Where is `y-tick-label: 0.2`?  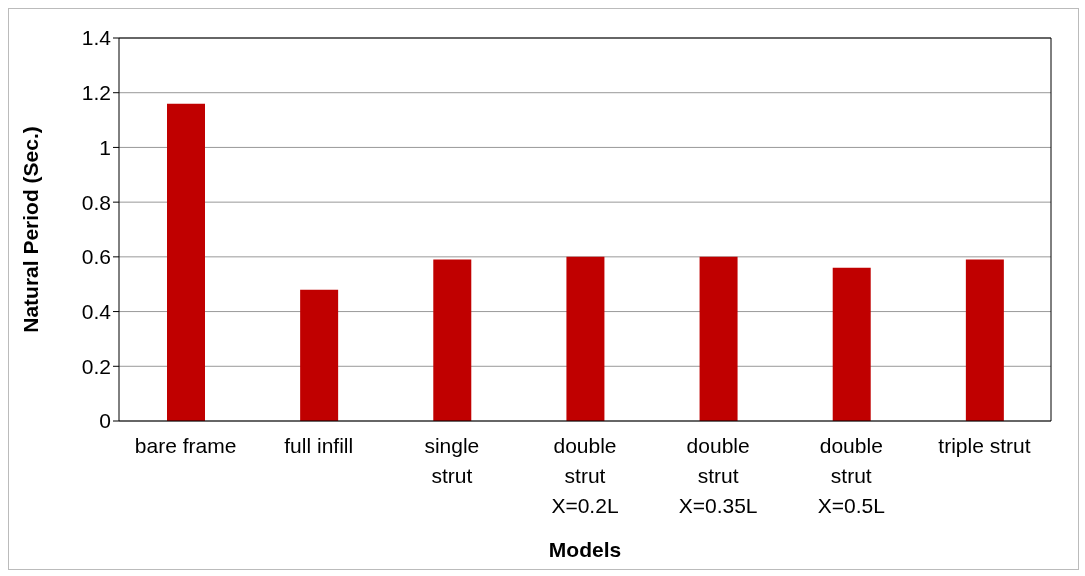 y-tick-label: 0.2 is located at coordinates (96, 366).